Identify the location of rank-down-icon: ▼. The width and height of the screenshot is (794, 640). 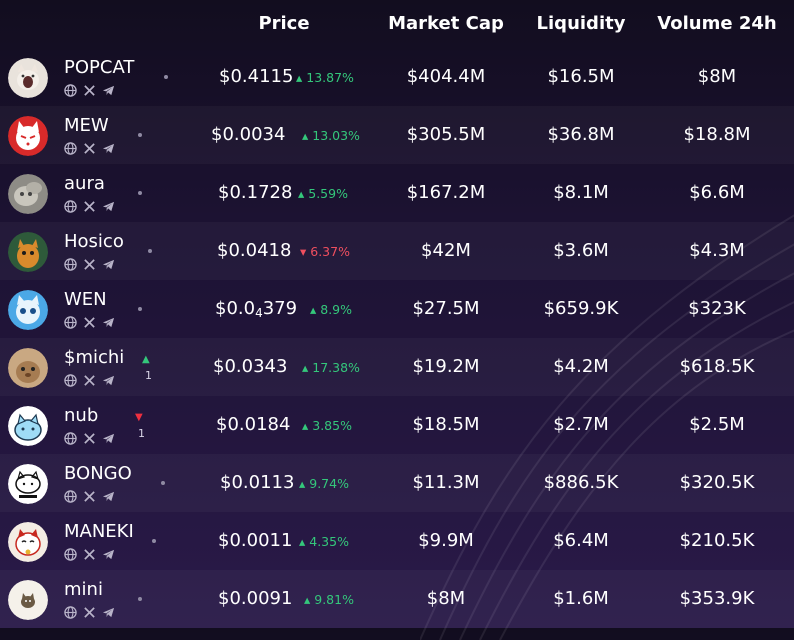
(139, 417).